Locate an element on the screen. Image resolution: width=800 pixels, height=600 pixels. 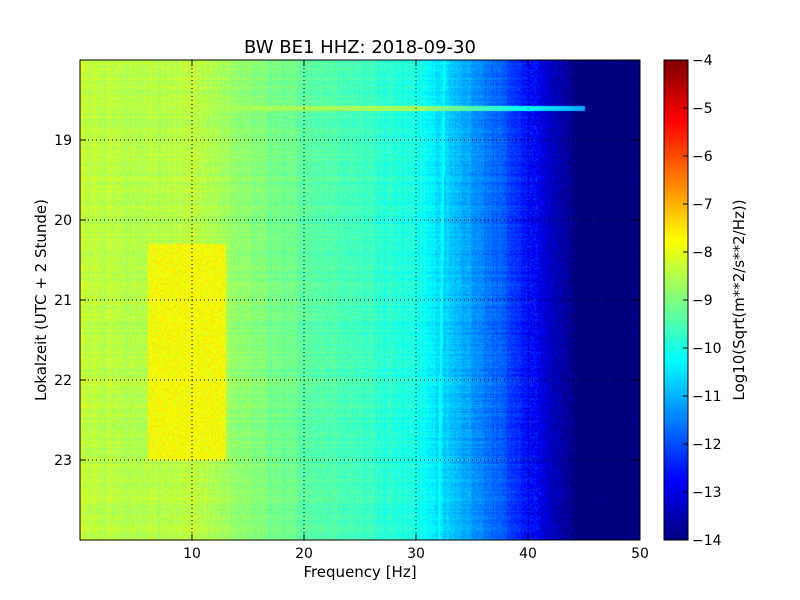
y-tick-label: 23 is located at coordinates (63, 461).